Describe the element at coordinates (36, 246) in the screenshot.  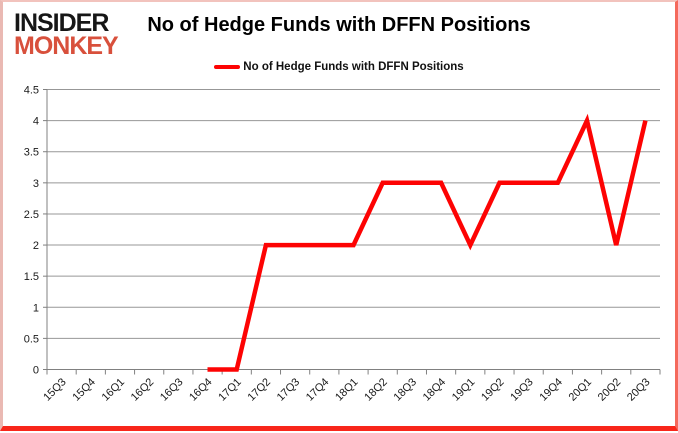
I see `y-tick-label: 2` at that location.